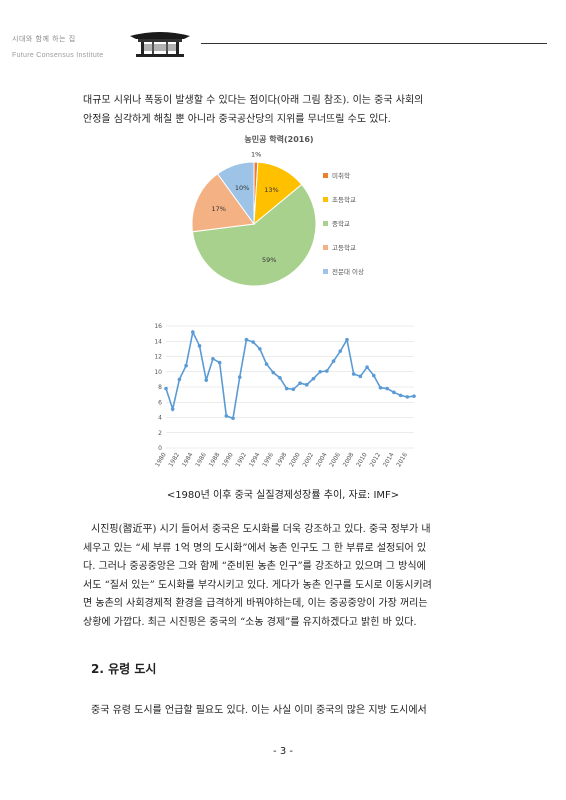 Image resolution: width=566 pixels, height=800 pixels. Describe the element at coordinates (362, 459) in the screenshot. I see `x-tick-label: 2010` at that location.